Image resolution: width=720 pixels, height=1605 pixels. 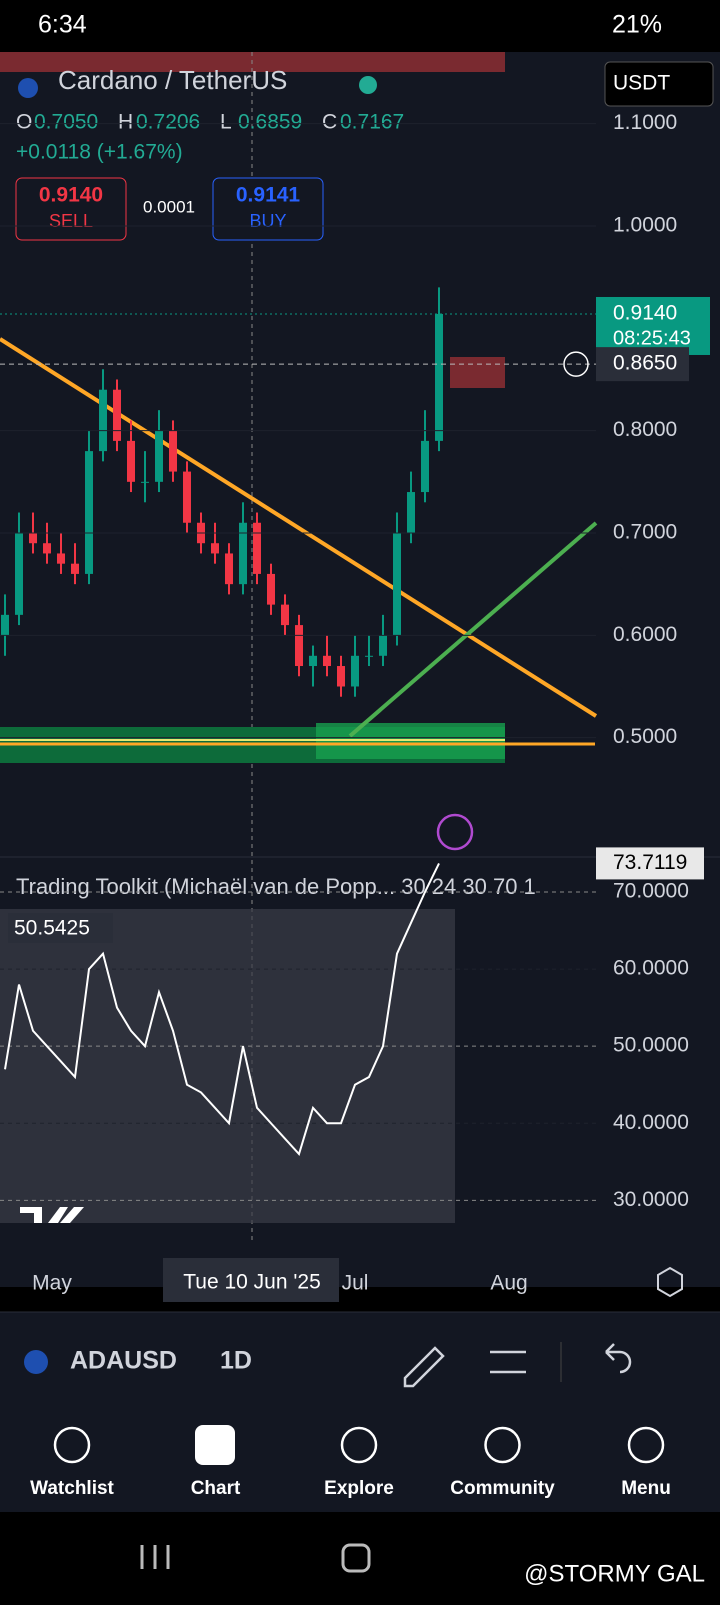 I want to click on chart-nav-icon, so click(x=215, y=1445).